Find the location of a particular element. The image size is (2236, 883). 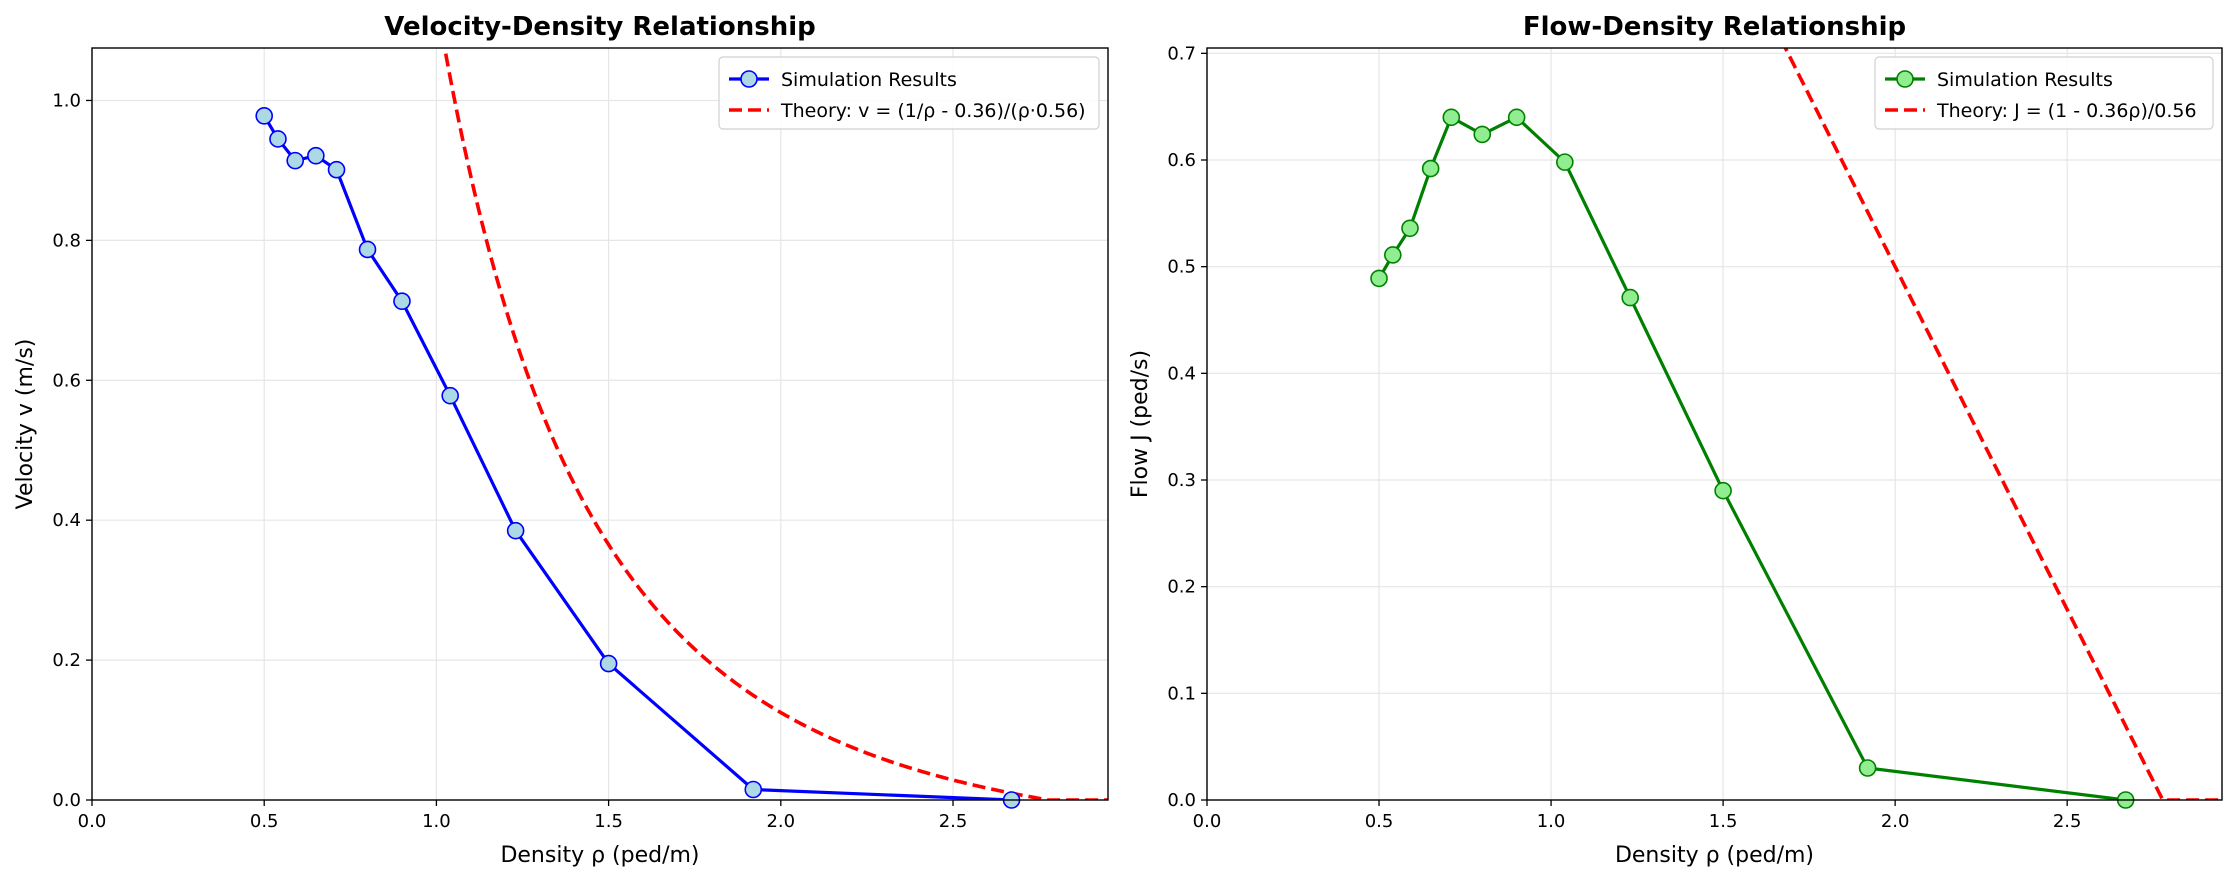

chart-title: Velocity-Density Relationship is located at coordinates (599, 27).